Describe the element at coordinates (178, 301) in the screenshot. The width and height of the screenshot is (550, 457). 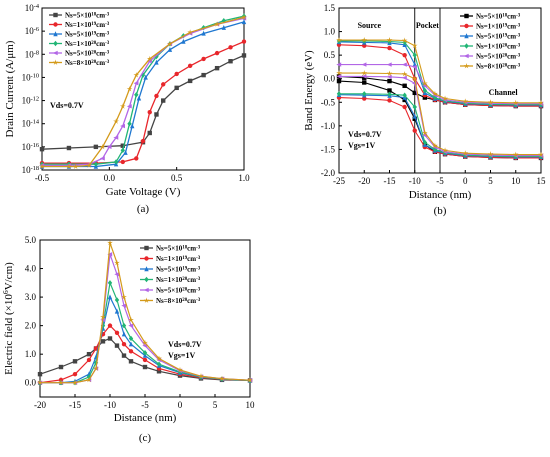
I see `legend-label-5: Ns=8×1020cm-3` at that location.